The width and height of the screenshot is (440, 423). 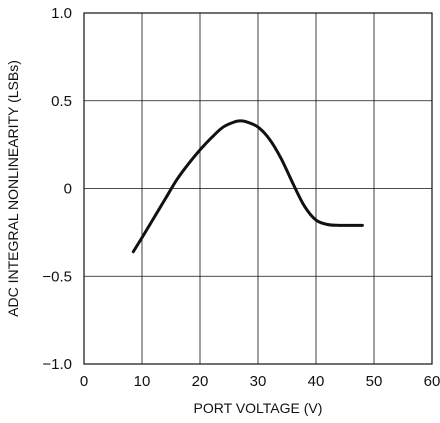 I want to click on y-tick-label: 0.5, so click(x=61, y=101).